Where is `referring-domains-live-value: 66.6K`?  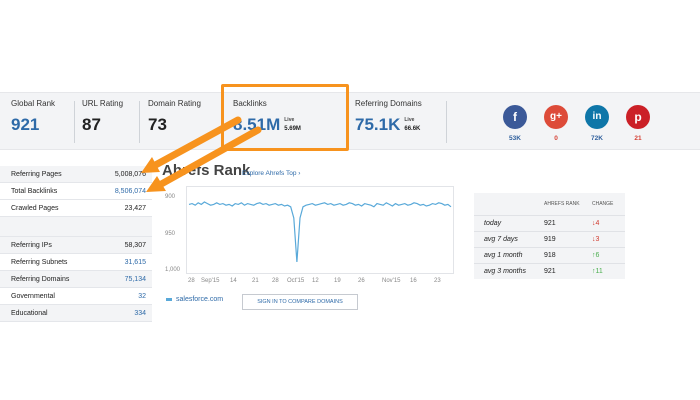 referring-domains-live-value: 66.6K is located at coordinates (412, 129).